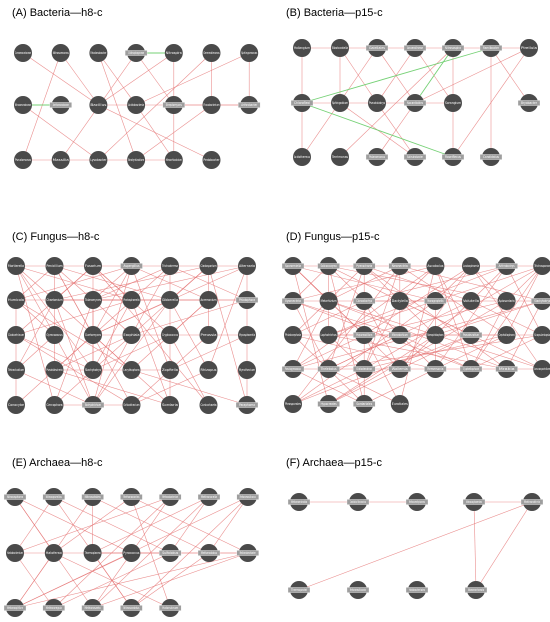  Describe the element at coordinates (293, 369) in the screenshot. I see `panel-d-node-label-3-0: Pseudogymnoascus` at that location.